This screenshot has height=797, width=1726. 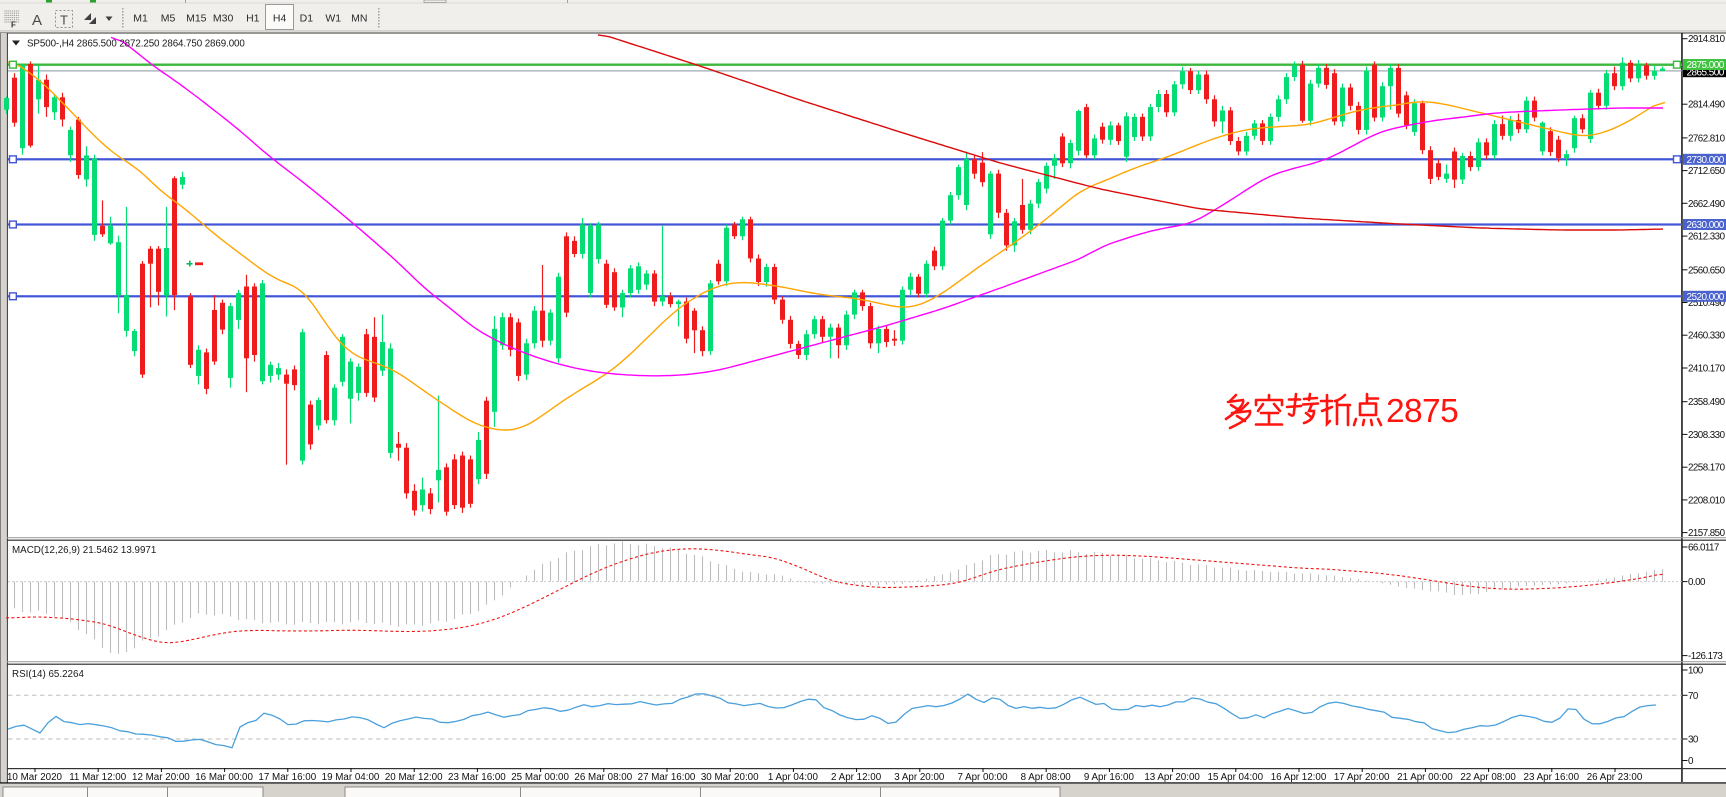 What do you see at coordinates (1362, 777) in the screenshot?
I see `svg-text: 17 Apr 20:00` at bounding box center [1362, 777].